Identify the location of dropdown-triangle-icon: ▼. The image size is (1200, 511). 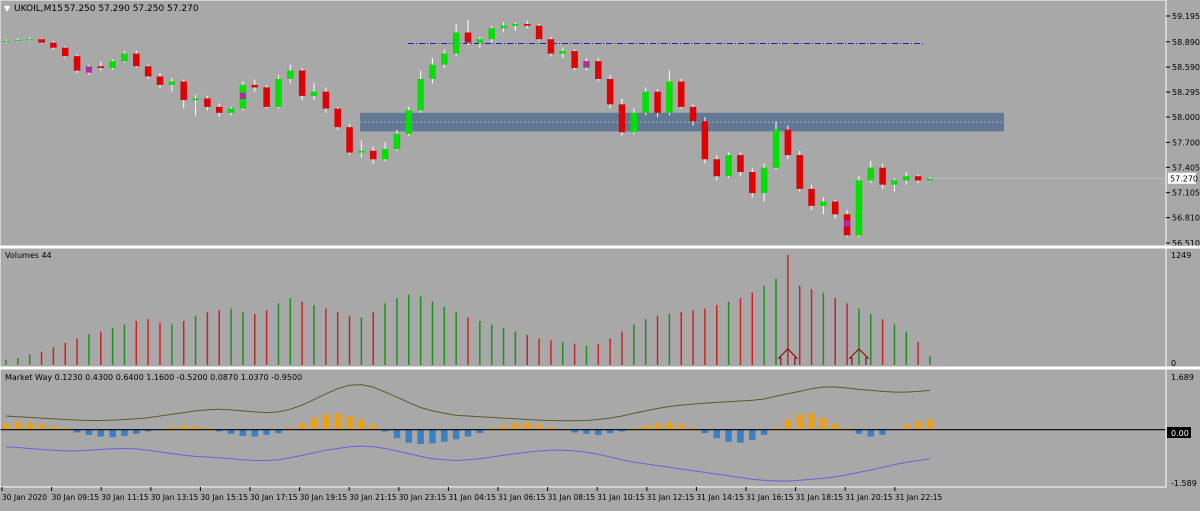
(7, 8).